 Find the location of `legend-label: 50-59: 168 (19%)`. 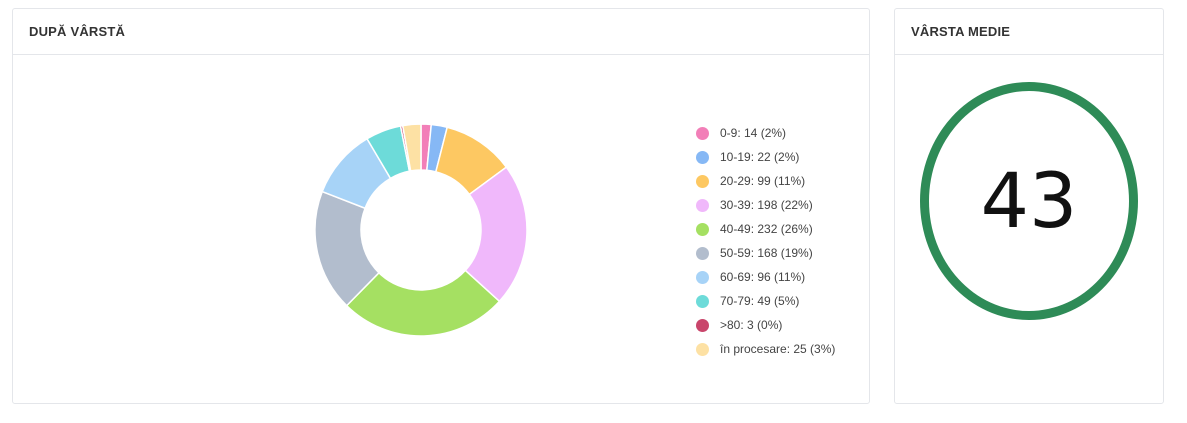

legend-label: 50-59: 168 (19%) is located at coordinates (766, 253).